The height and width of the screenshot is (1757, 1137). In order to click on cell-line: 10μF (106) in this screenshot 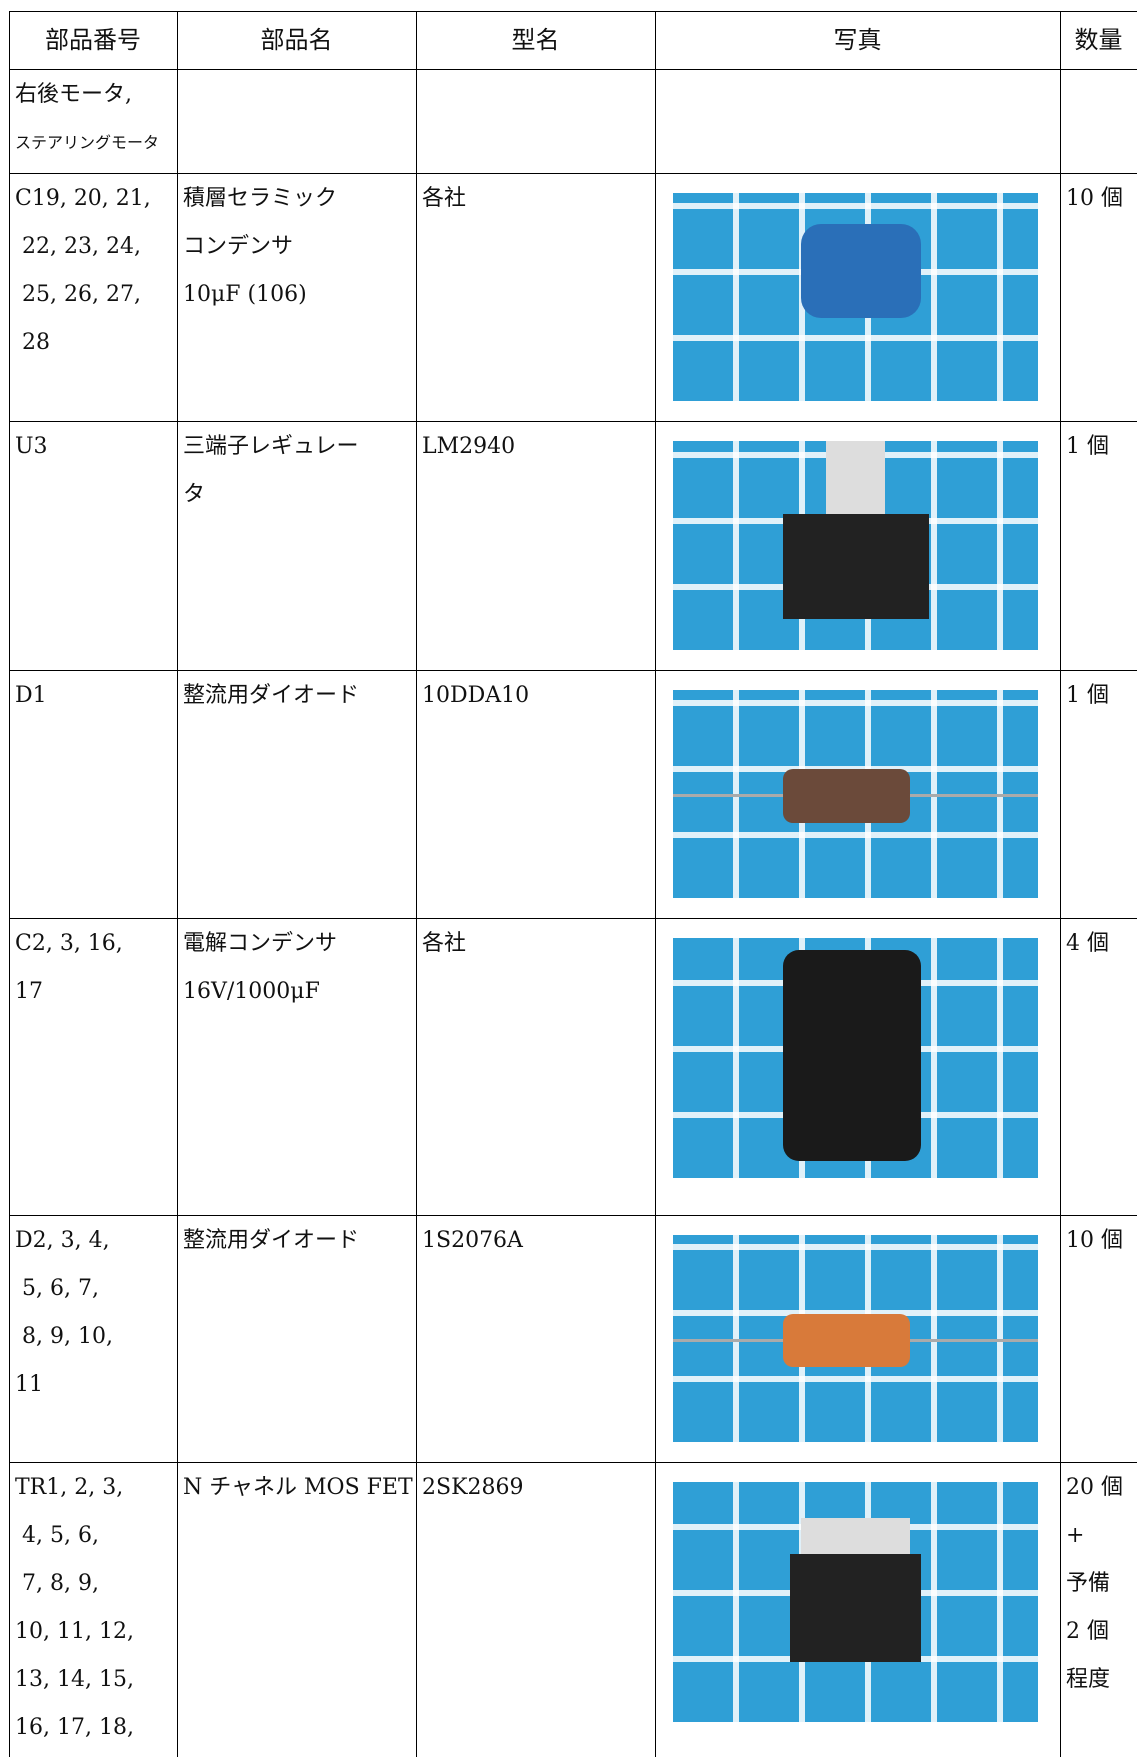, I will do `click(245, 294)`.